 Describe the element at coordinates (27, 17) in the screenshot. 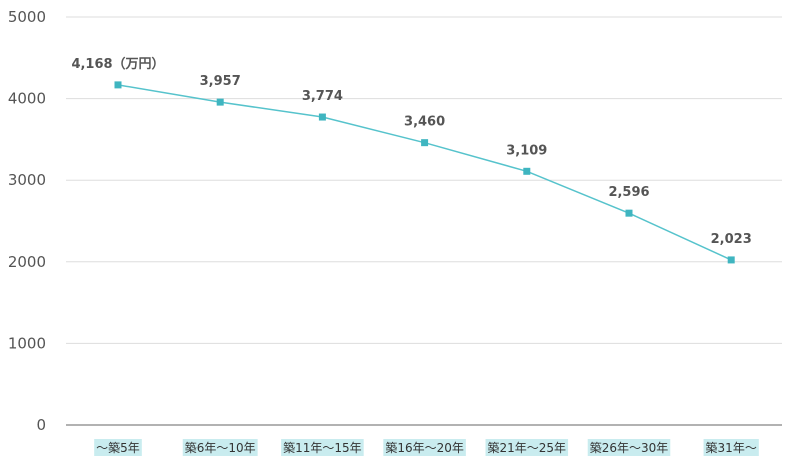

I see `y-tick-label: 5000` at that location.